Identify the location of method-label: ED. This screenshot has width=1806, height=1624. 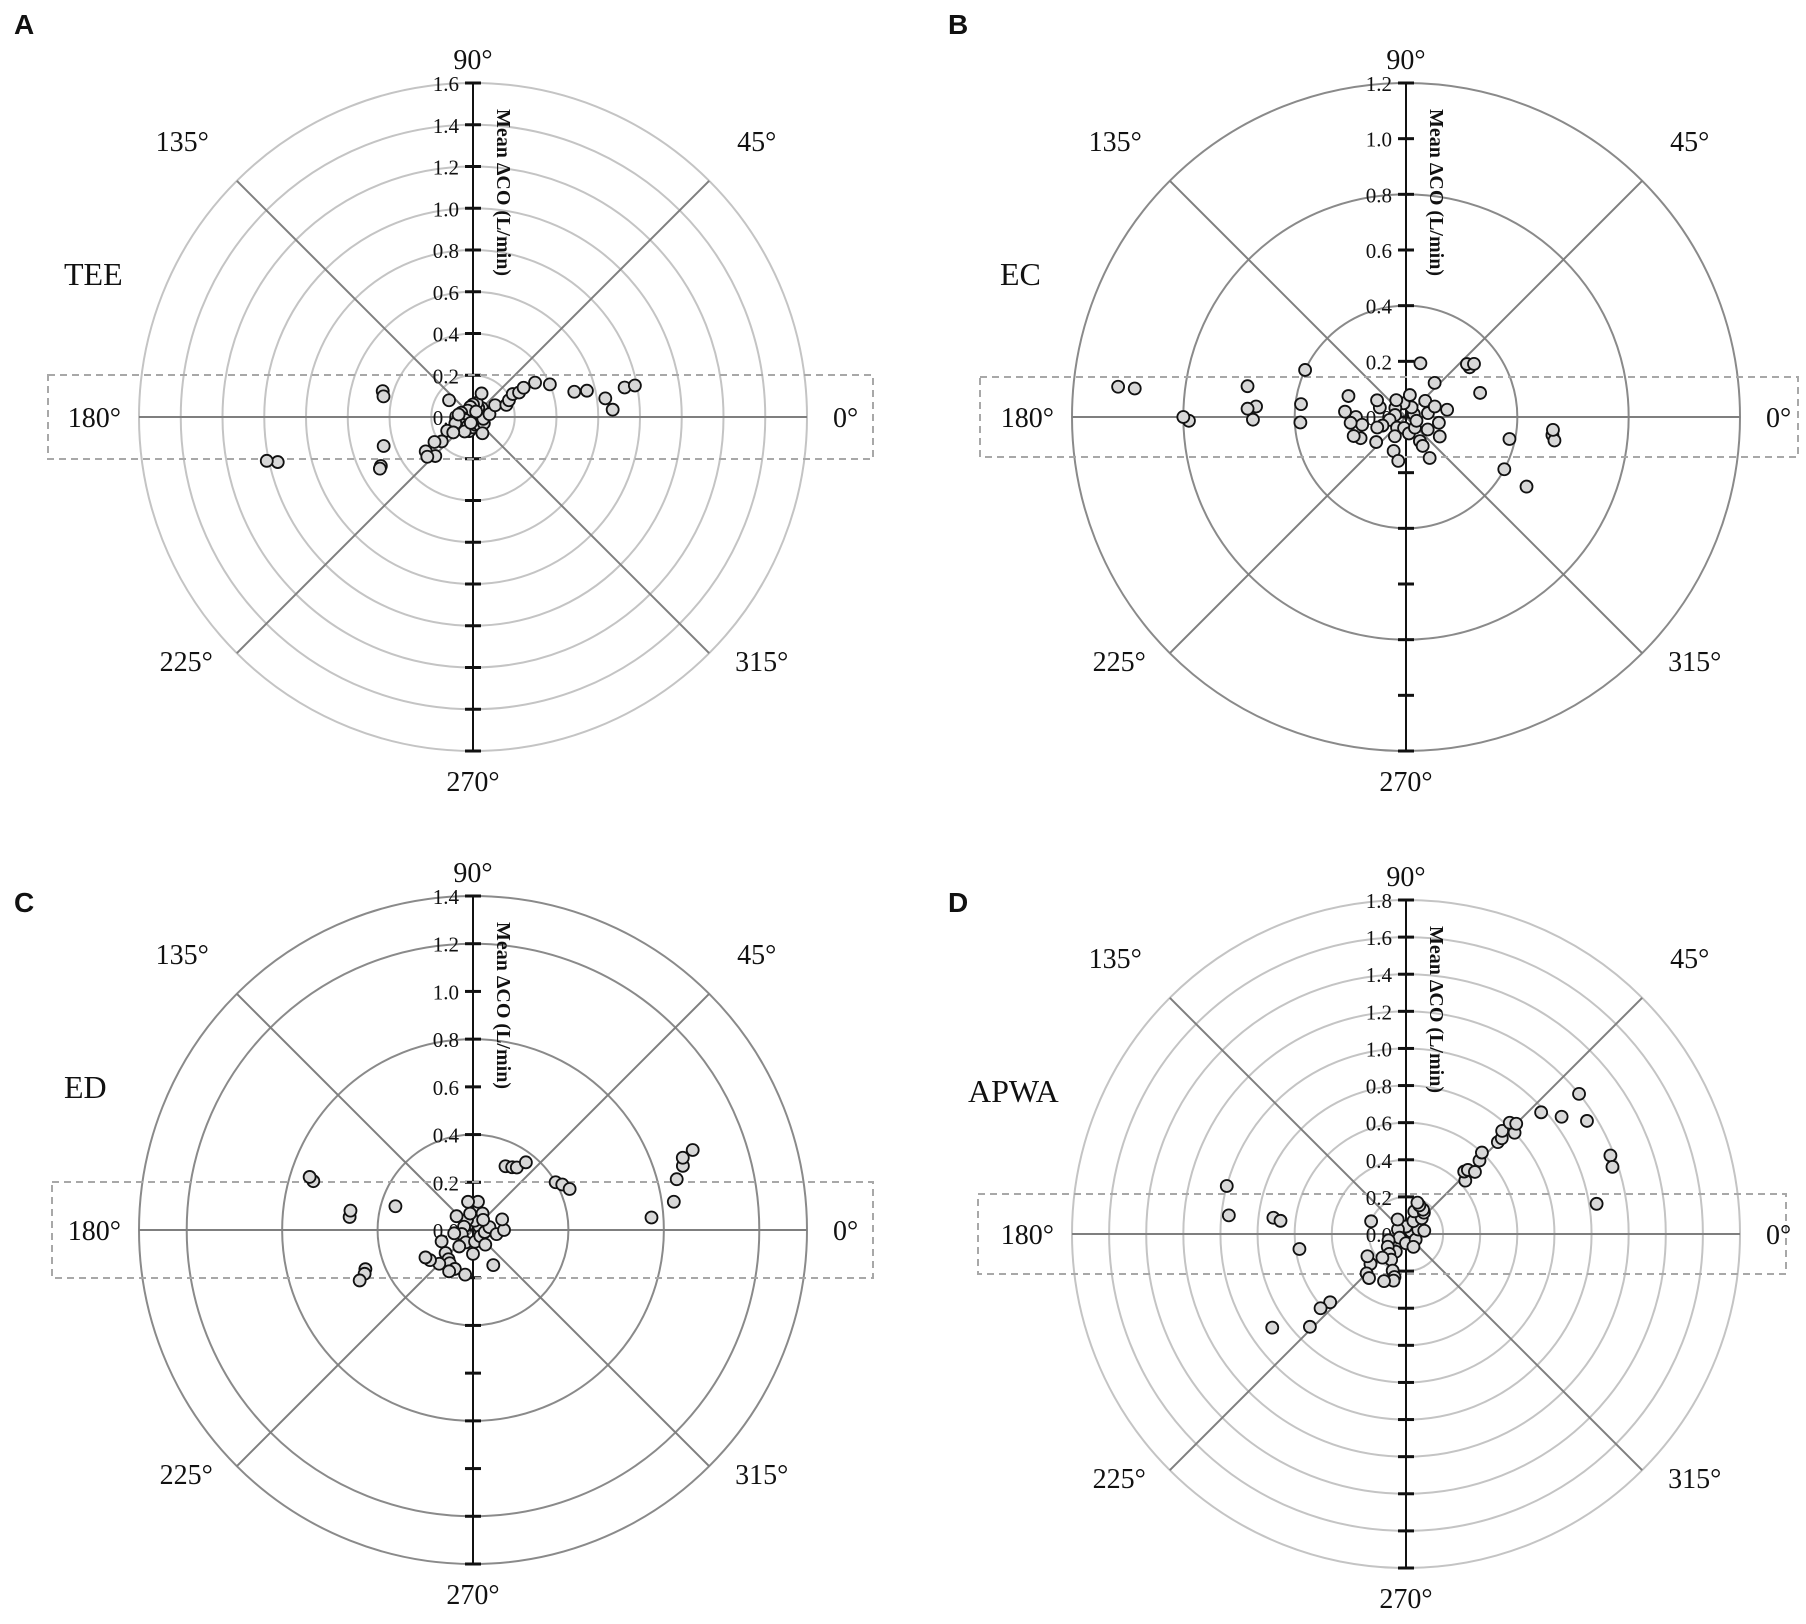
(85, 1087).